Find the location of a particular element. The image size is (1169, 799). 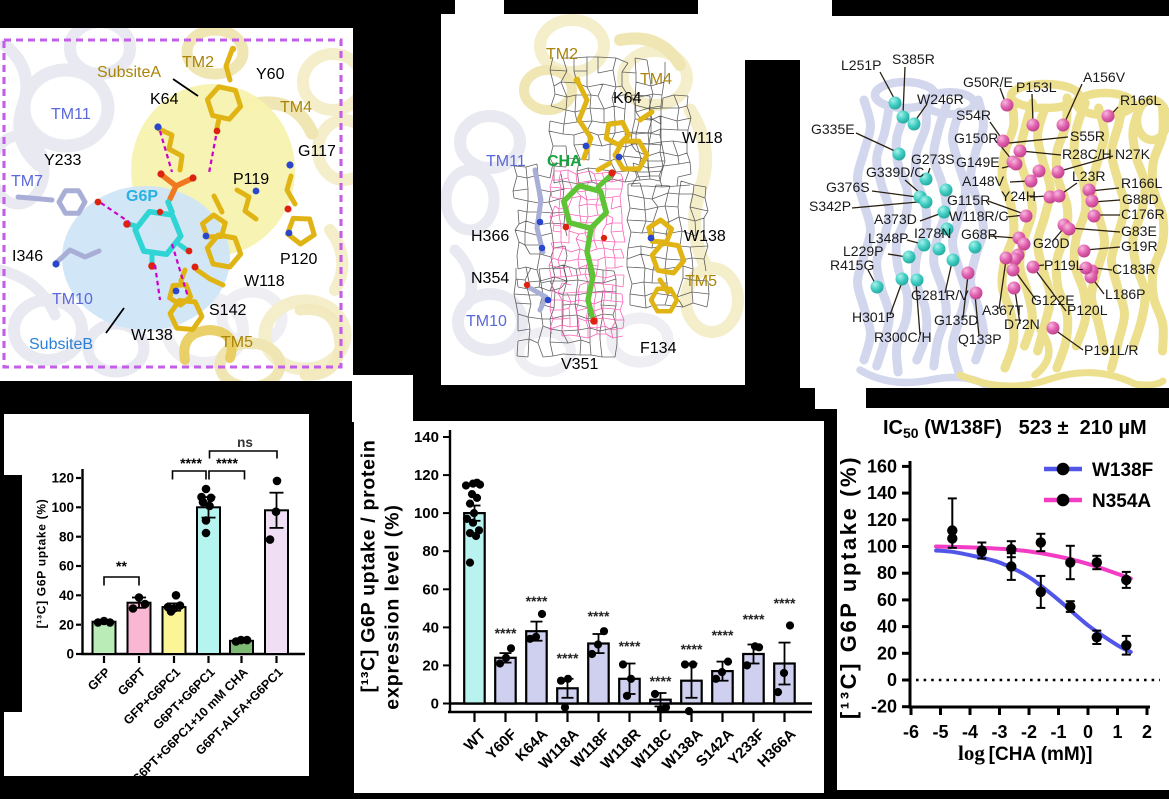

svg-text: G88D is located at coordinates (1140, 199).